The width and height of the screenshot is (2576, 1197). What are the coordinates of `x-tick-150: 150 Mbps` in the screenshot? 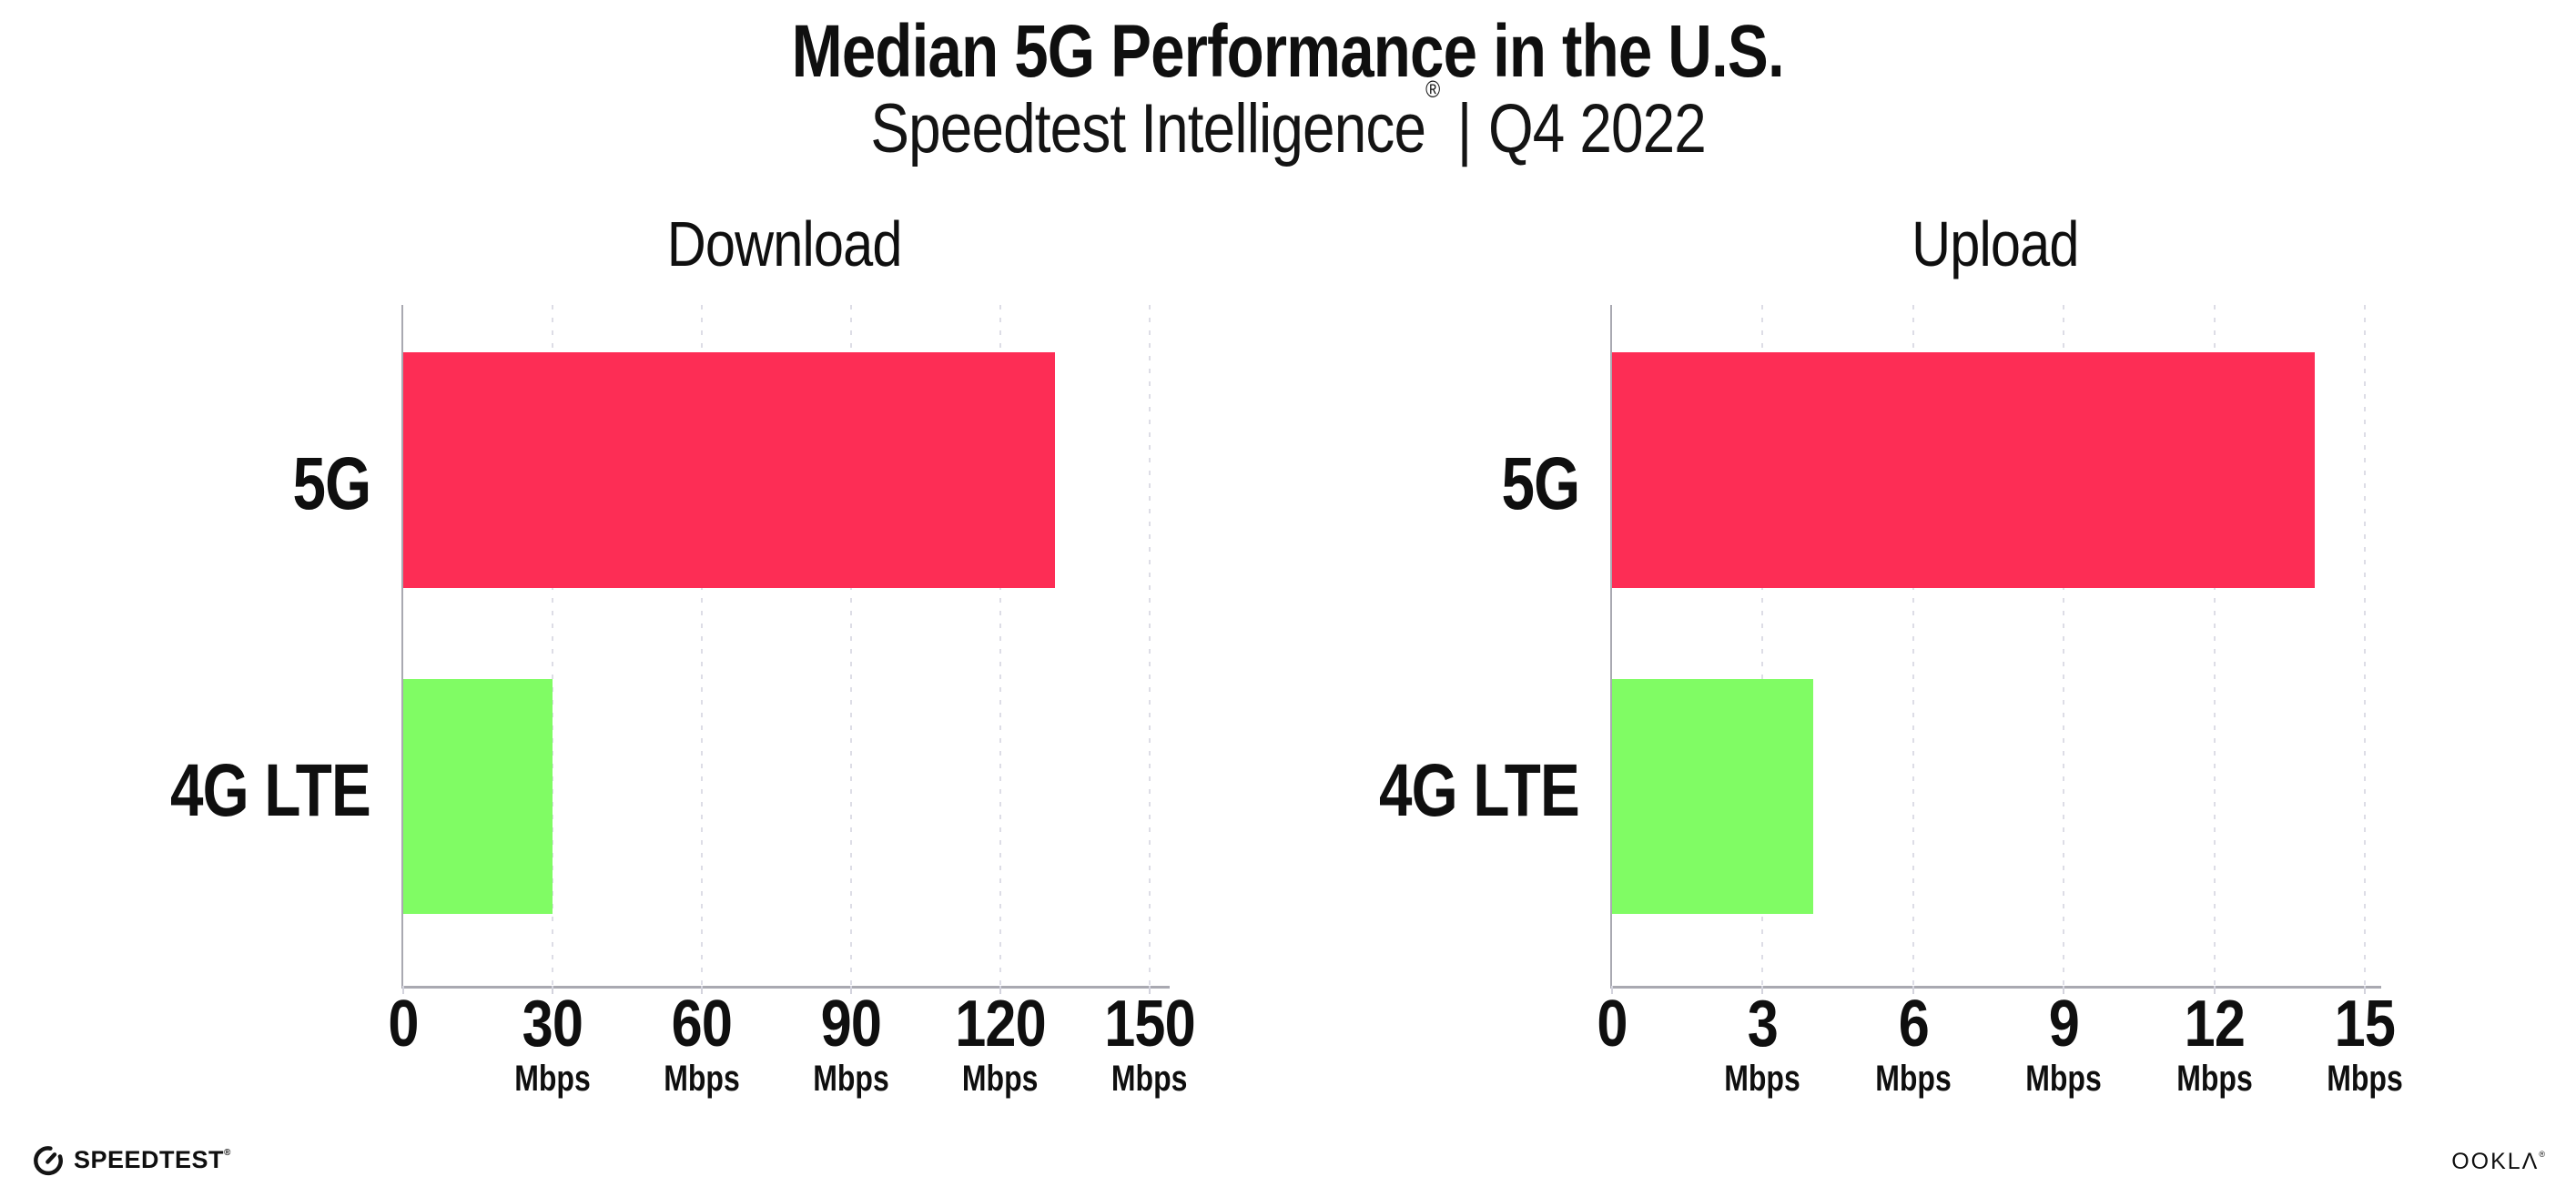 It's located at (1149, 1045).